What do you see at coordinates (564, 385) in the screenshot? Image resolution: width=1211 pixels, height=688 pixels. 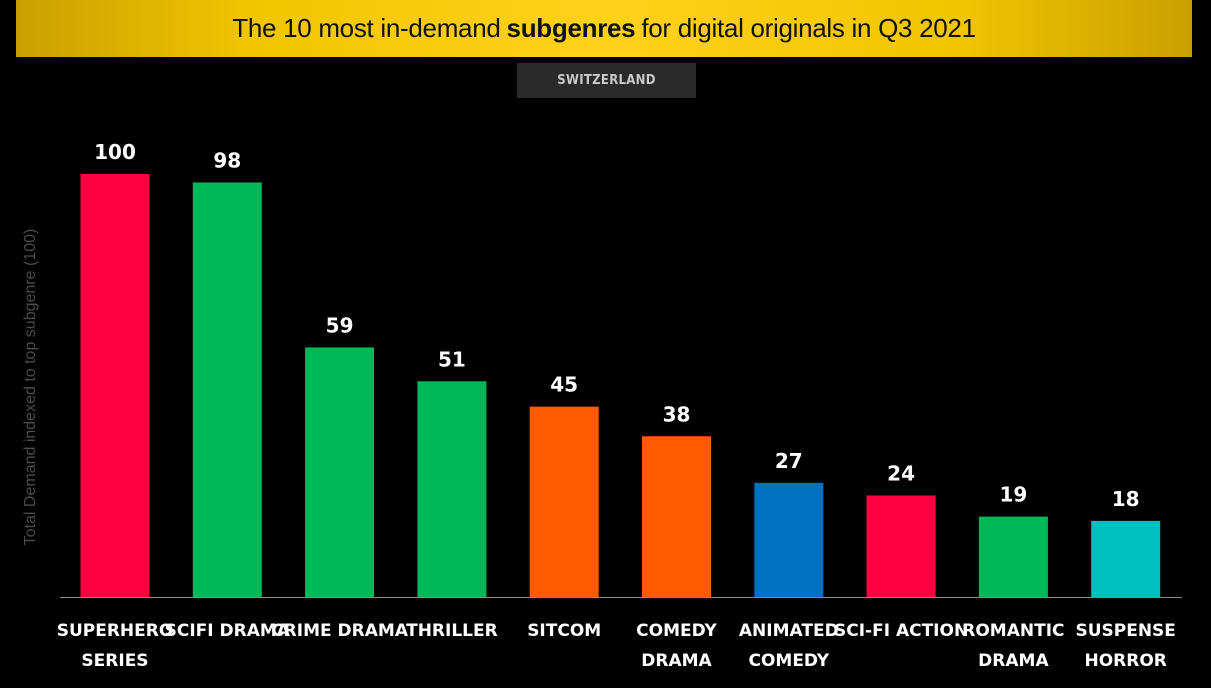 I see `data-label: 45` at bounding box center [564, 385].